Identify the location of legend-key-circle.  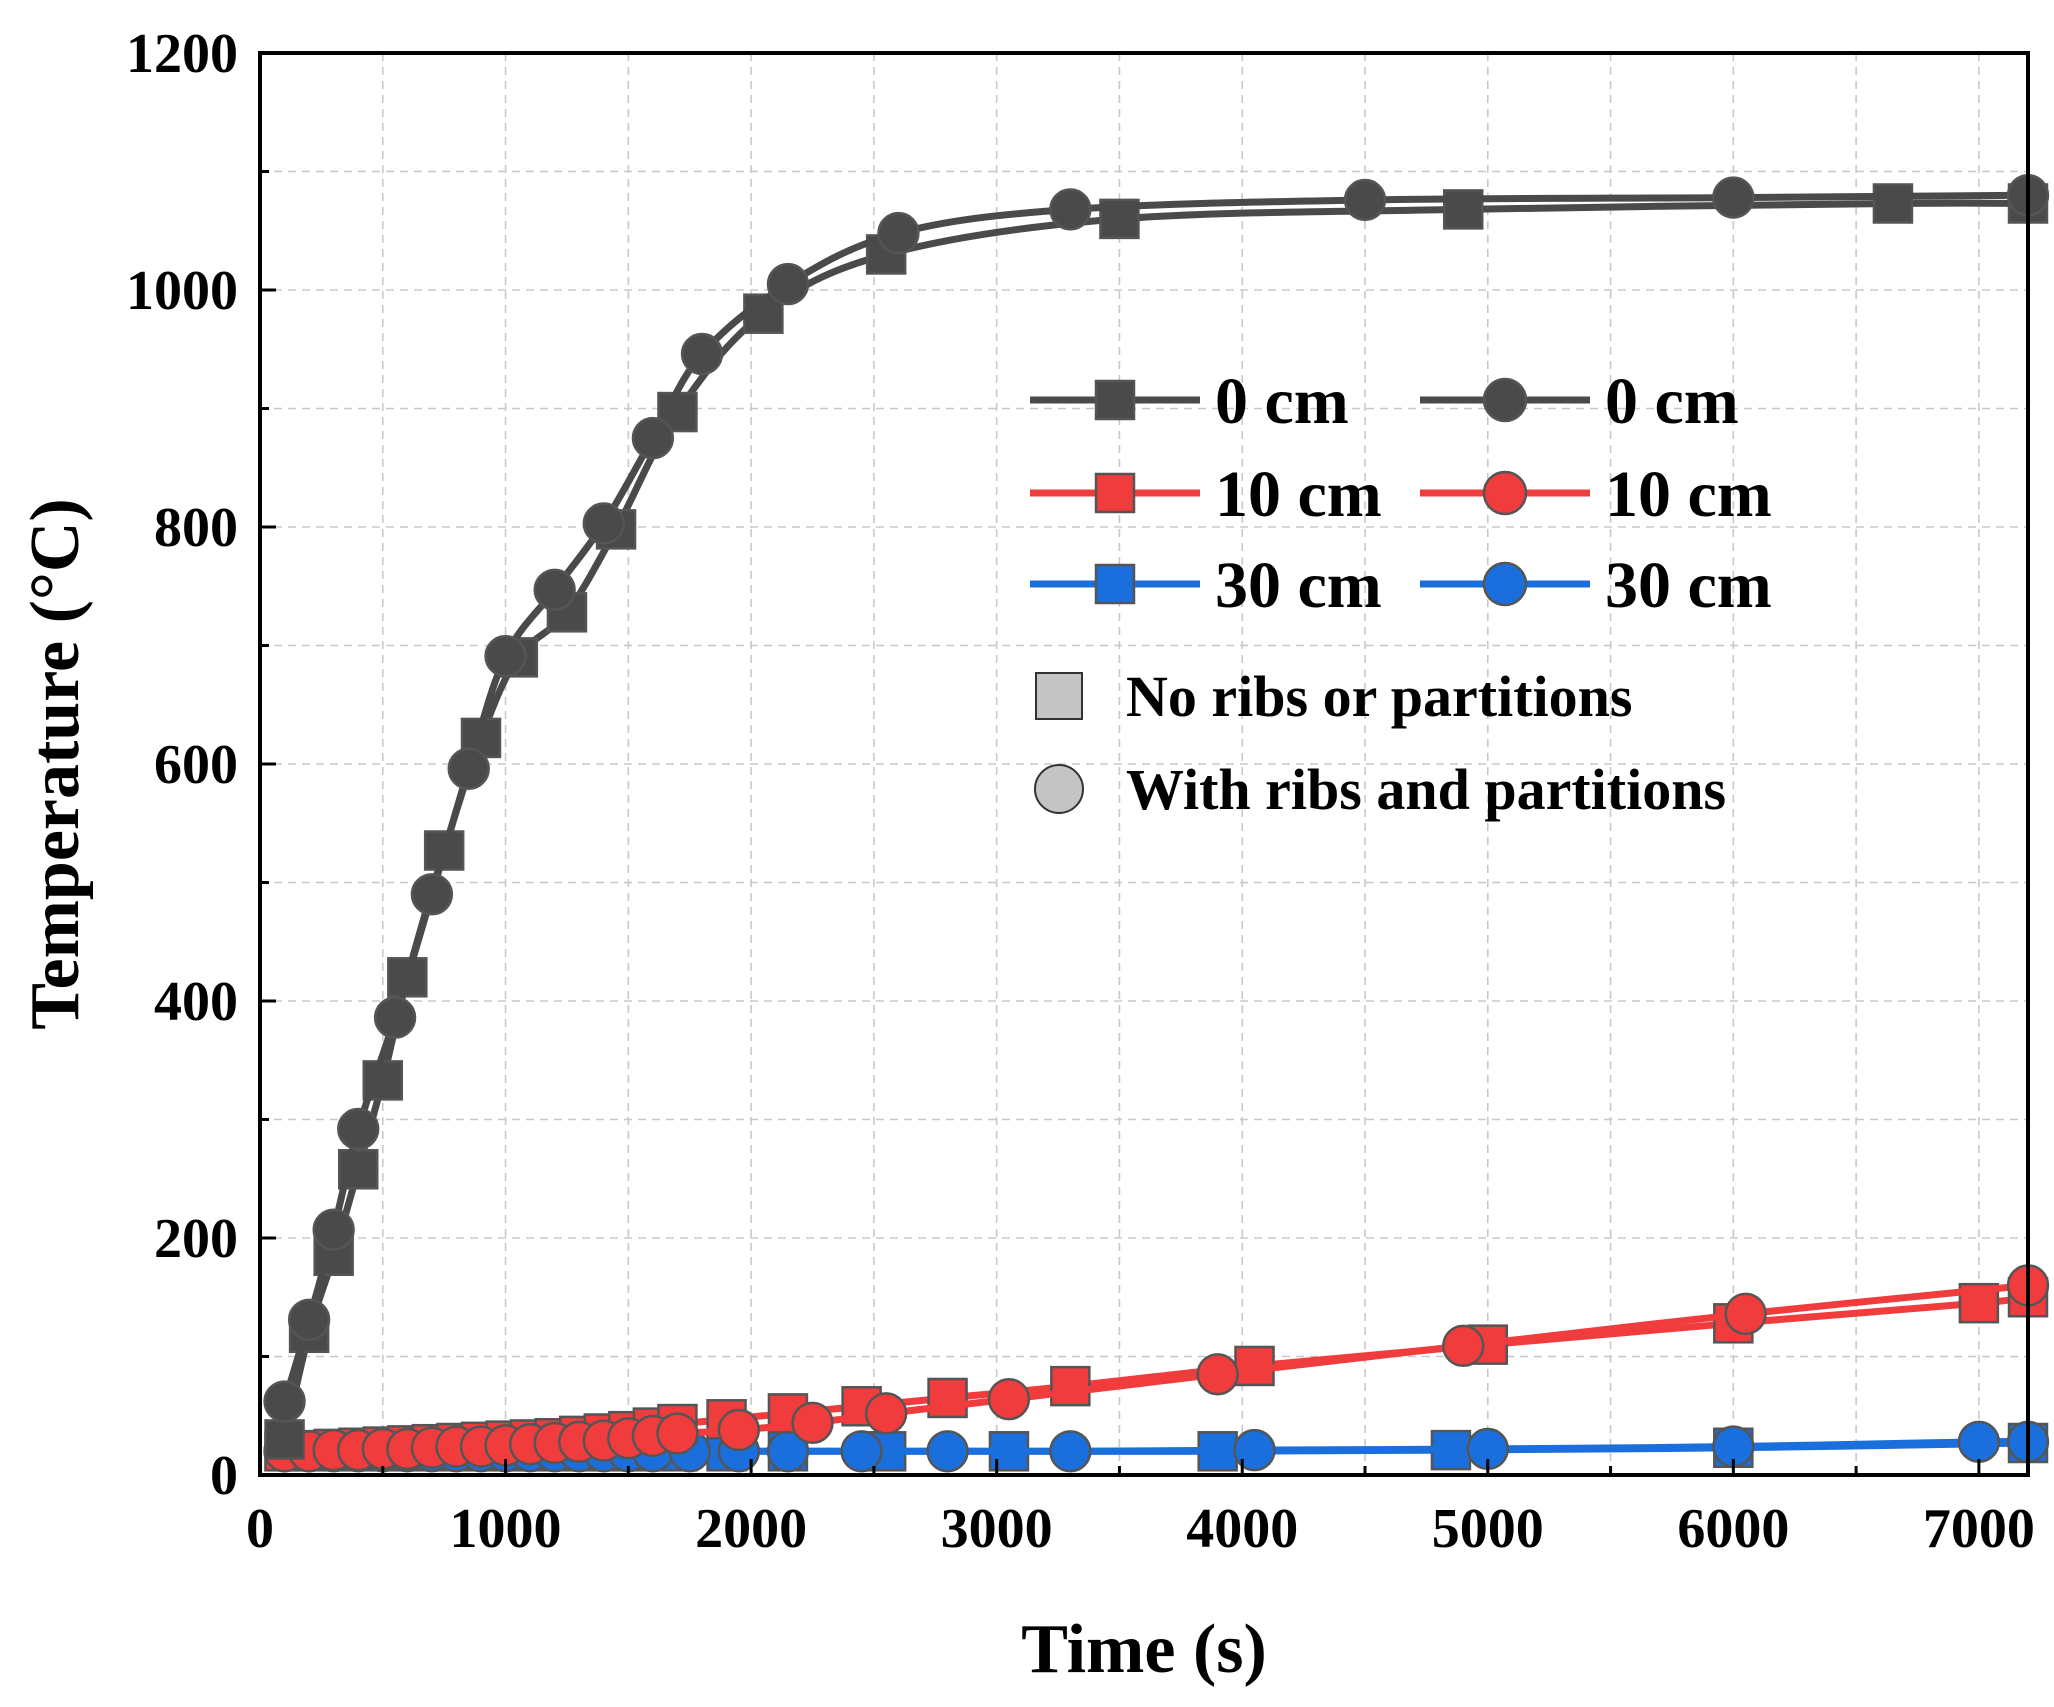
(1059, 789).